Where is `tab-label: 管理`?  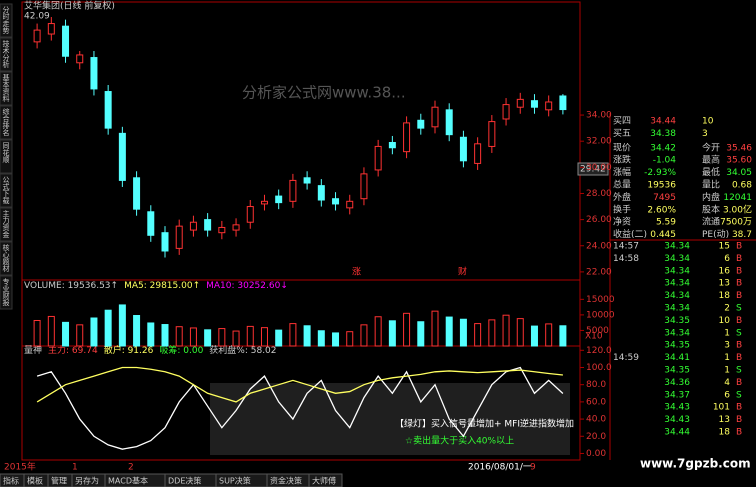 tab-label: 管理 is located at coordinates (59, 481).